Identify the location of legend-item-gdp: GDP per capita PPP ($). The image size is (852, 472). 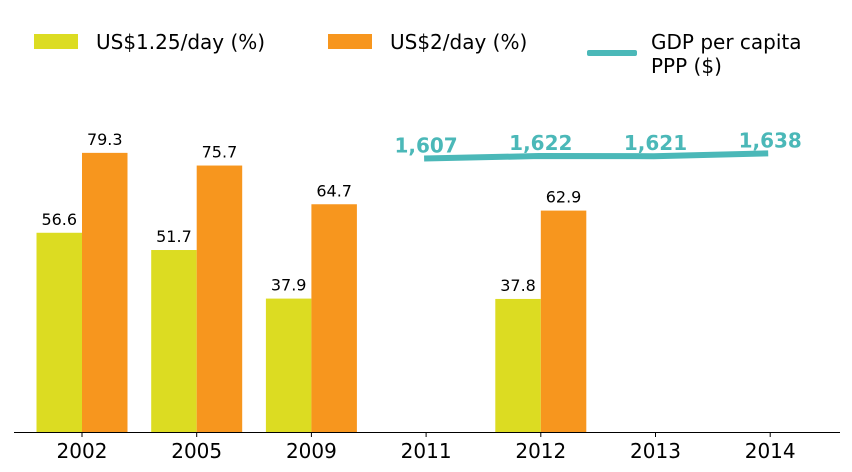
(694, 54).